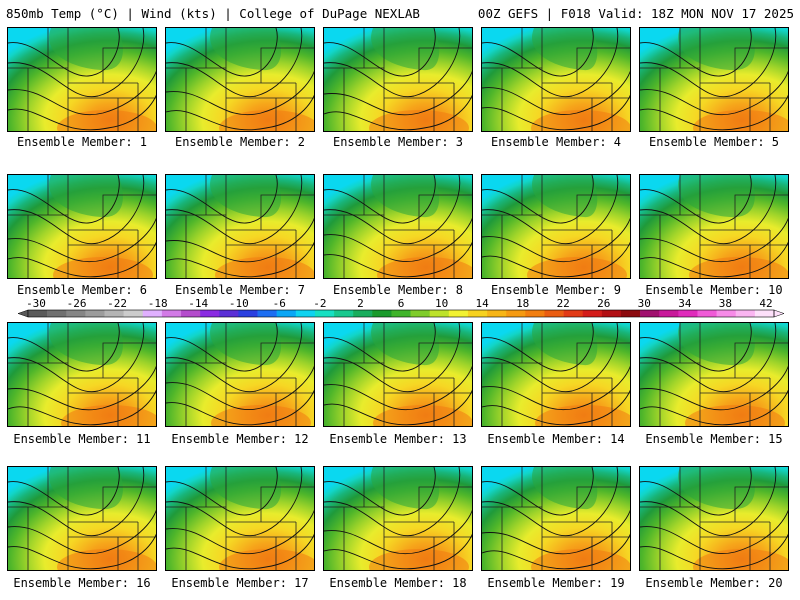 This screenshot has height=600, width=800. I want to click on colorbar-tick-label: 6, so click(401, 303).